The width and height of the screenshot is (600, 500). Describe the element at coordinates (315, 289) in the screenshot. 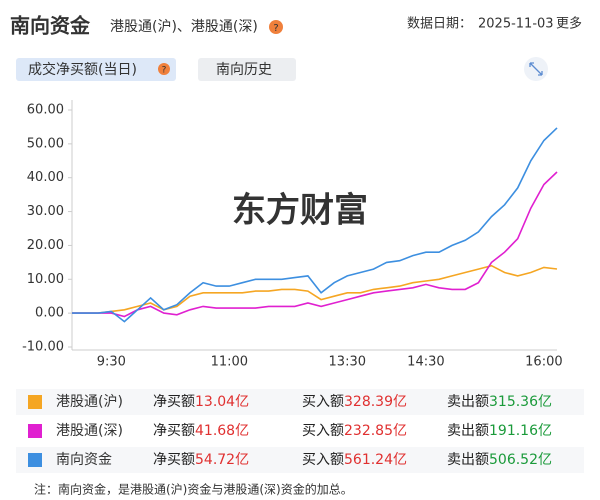

I see `series-line` at that location.